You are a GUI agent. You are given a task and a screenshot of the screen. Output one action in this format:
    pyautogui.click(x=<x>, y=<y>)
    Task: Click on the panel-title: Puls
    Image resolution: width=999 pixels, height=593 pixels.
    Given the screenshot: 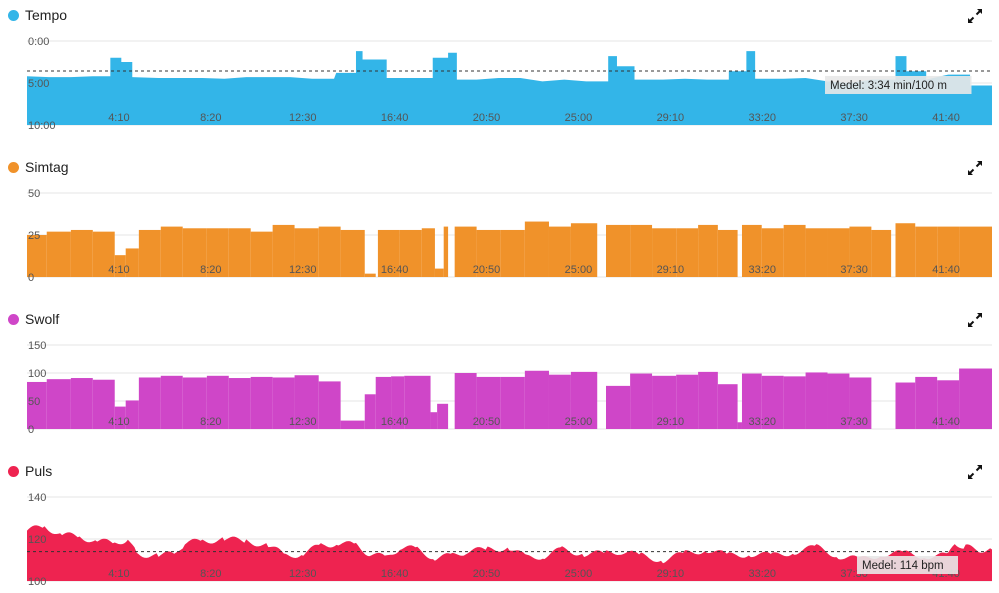 What is the action you would take?
    pyautogui.click(x=39, y=471)
    